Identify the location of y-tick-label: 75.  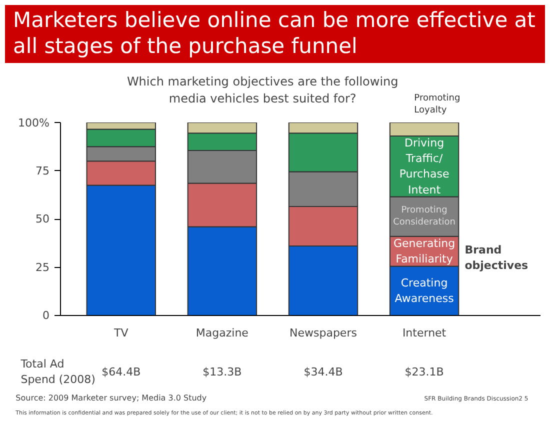
(43, 171).